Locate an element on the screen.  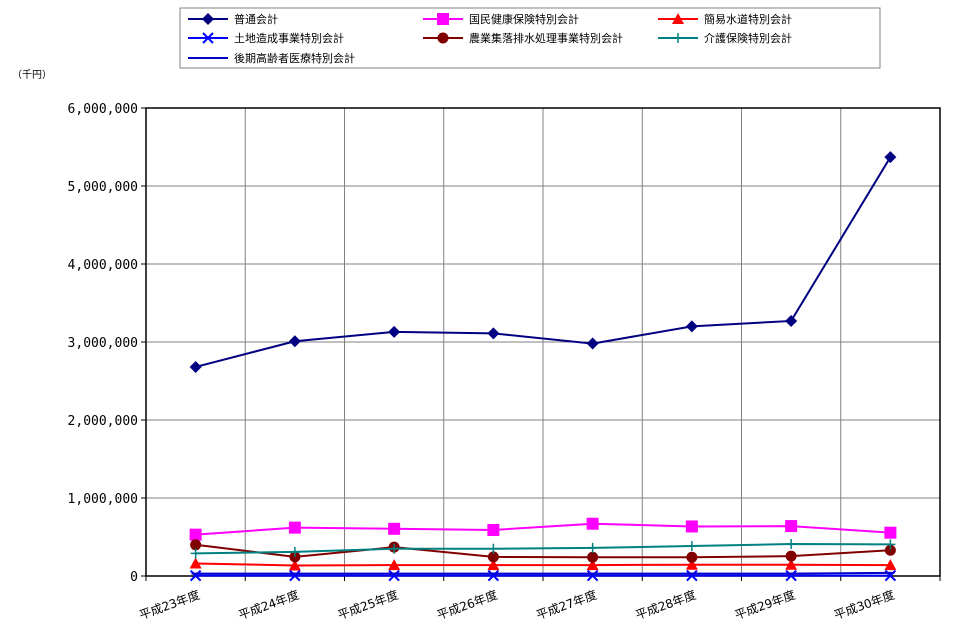
legend-item: 国民健康保険特別会計 is located at coordinates (501, 19).